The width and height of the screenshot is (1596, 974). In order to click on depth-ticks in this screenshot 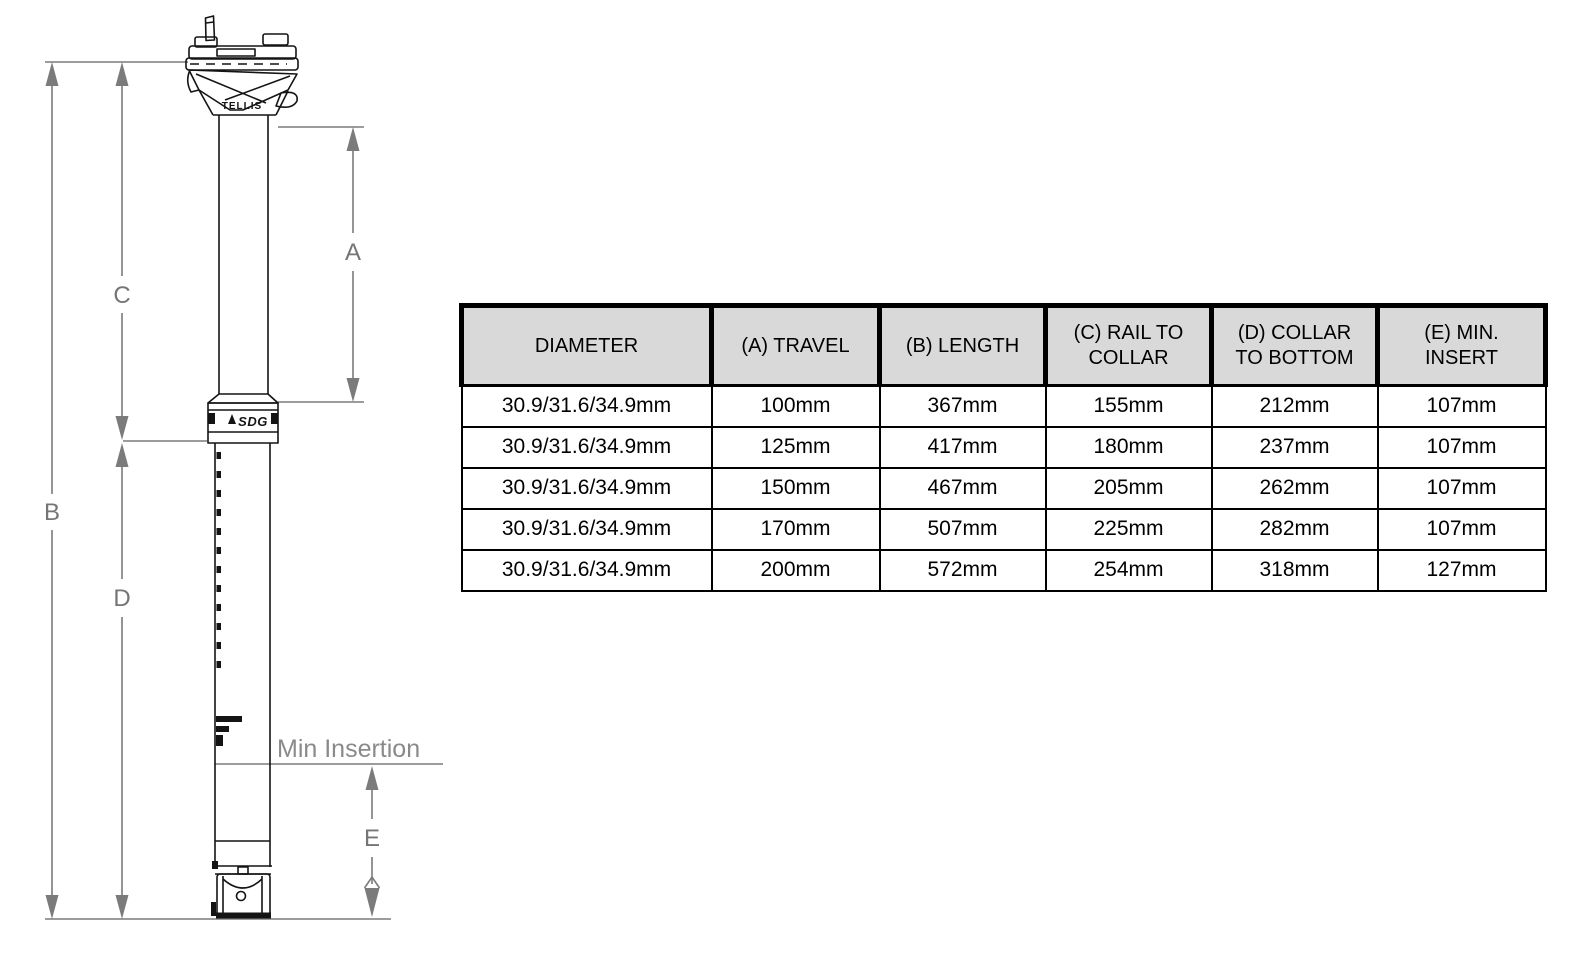, I will do `click(218, 560)`.